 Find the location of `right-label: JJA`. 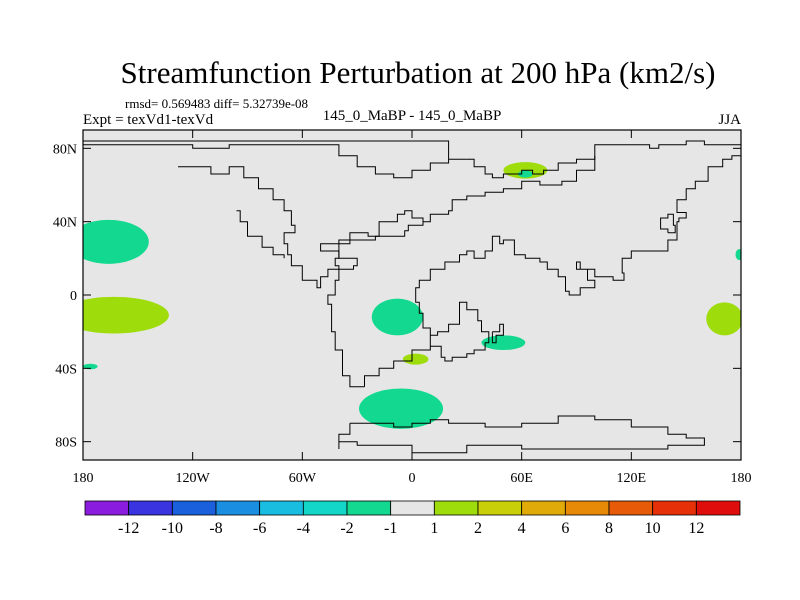

right-label: JJA is located at coordinates (729, 120).